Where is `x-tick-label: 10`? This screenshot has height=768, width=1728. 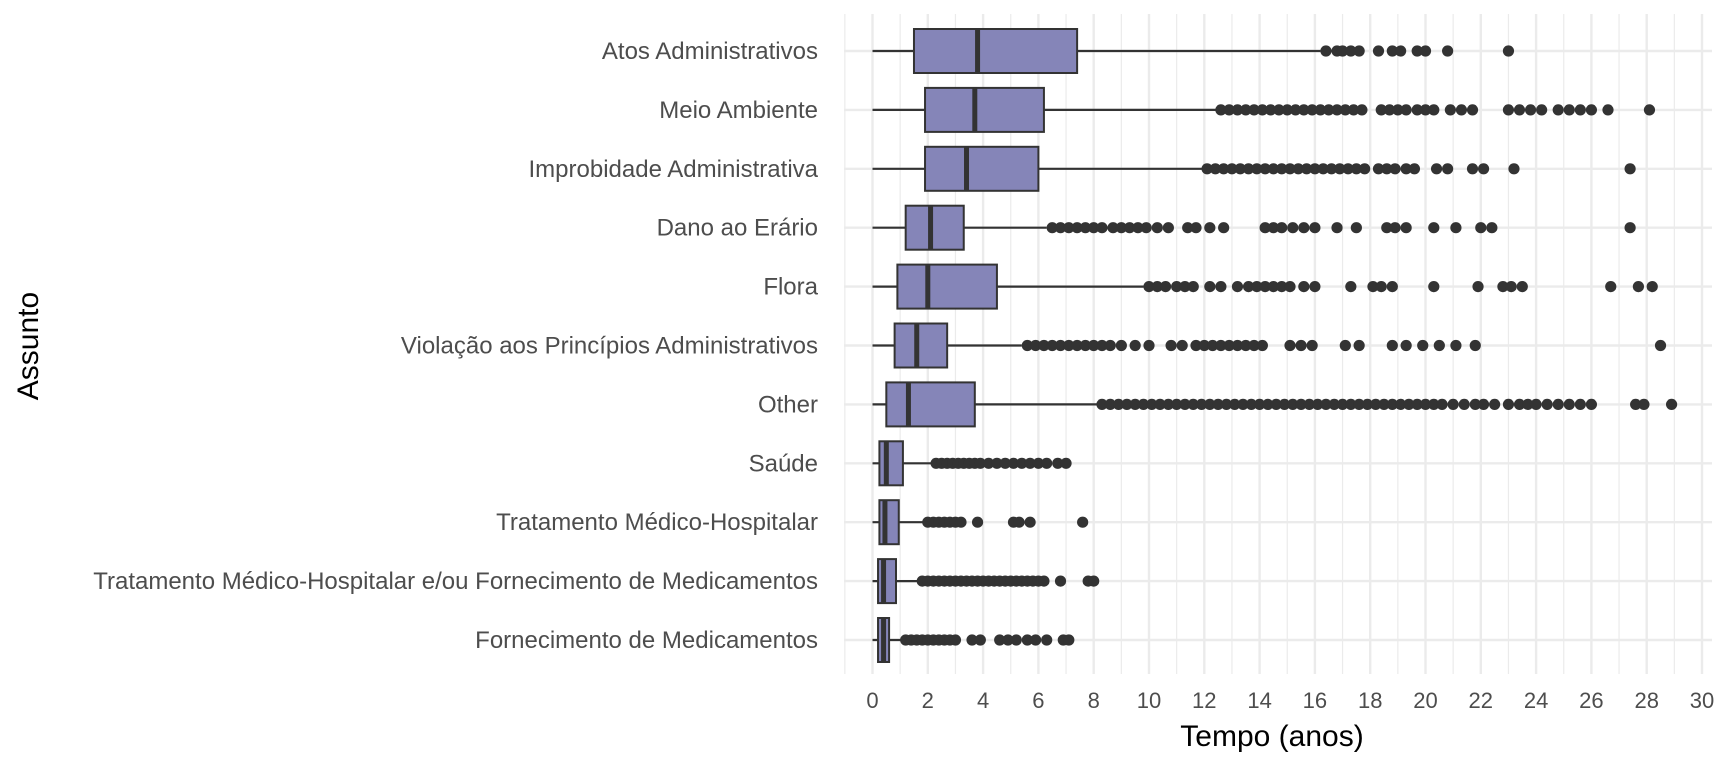 x-tick-label: 10 is located at coordinates (1149, 700).